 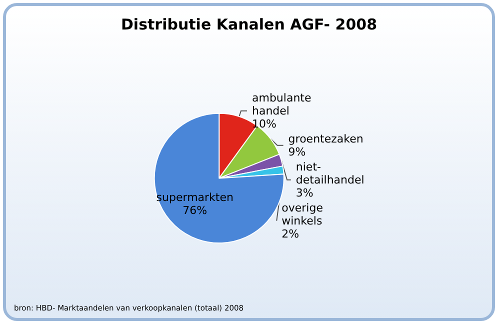 What do you see at coordinates (264, 123) in the screenshot?
I see `data-label: 10%` at bounding box center [264, 123].